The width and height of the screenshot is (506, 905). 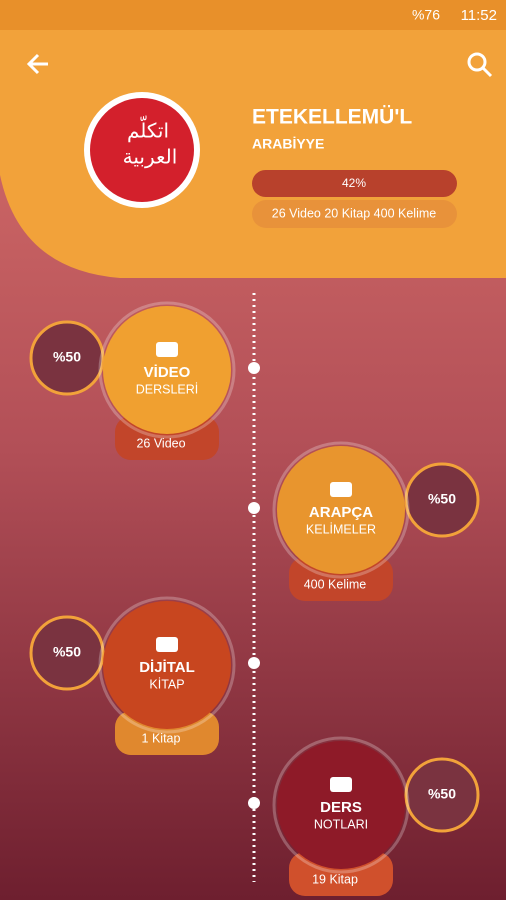 I want to click on item-title: DERS, so click(x=341, y=807).